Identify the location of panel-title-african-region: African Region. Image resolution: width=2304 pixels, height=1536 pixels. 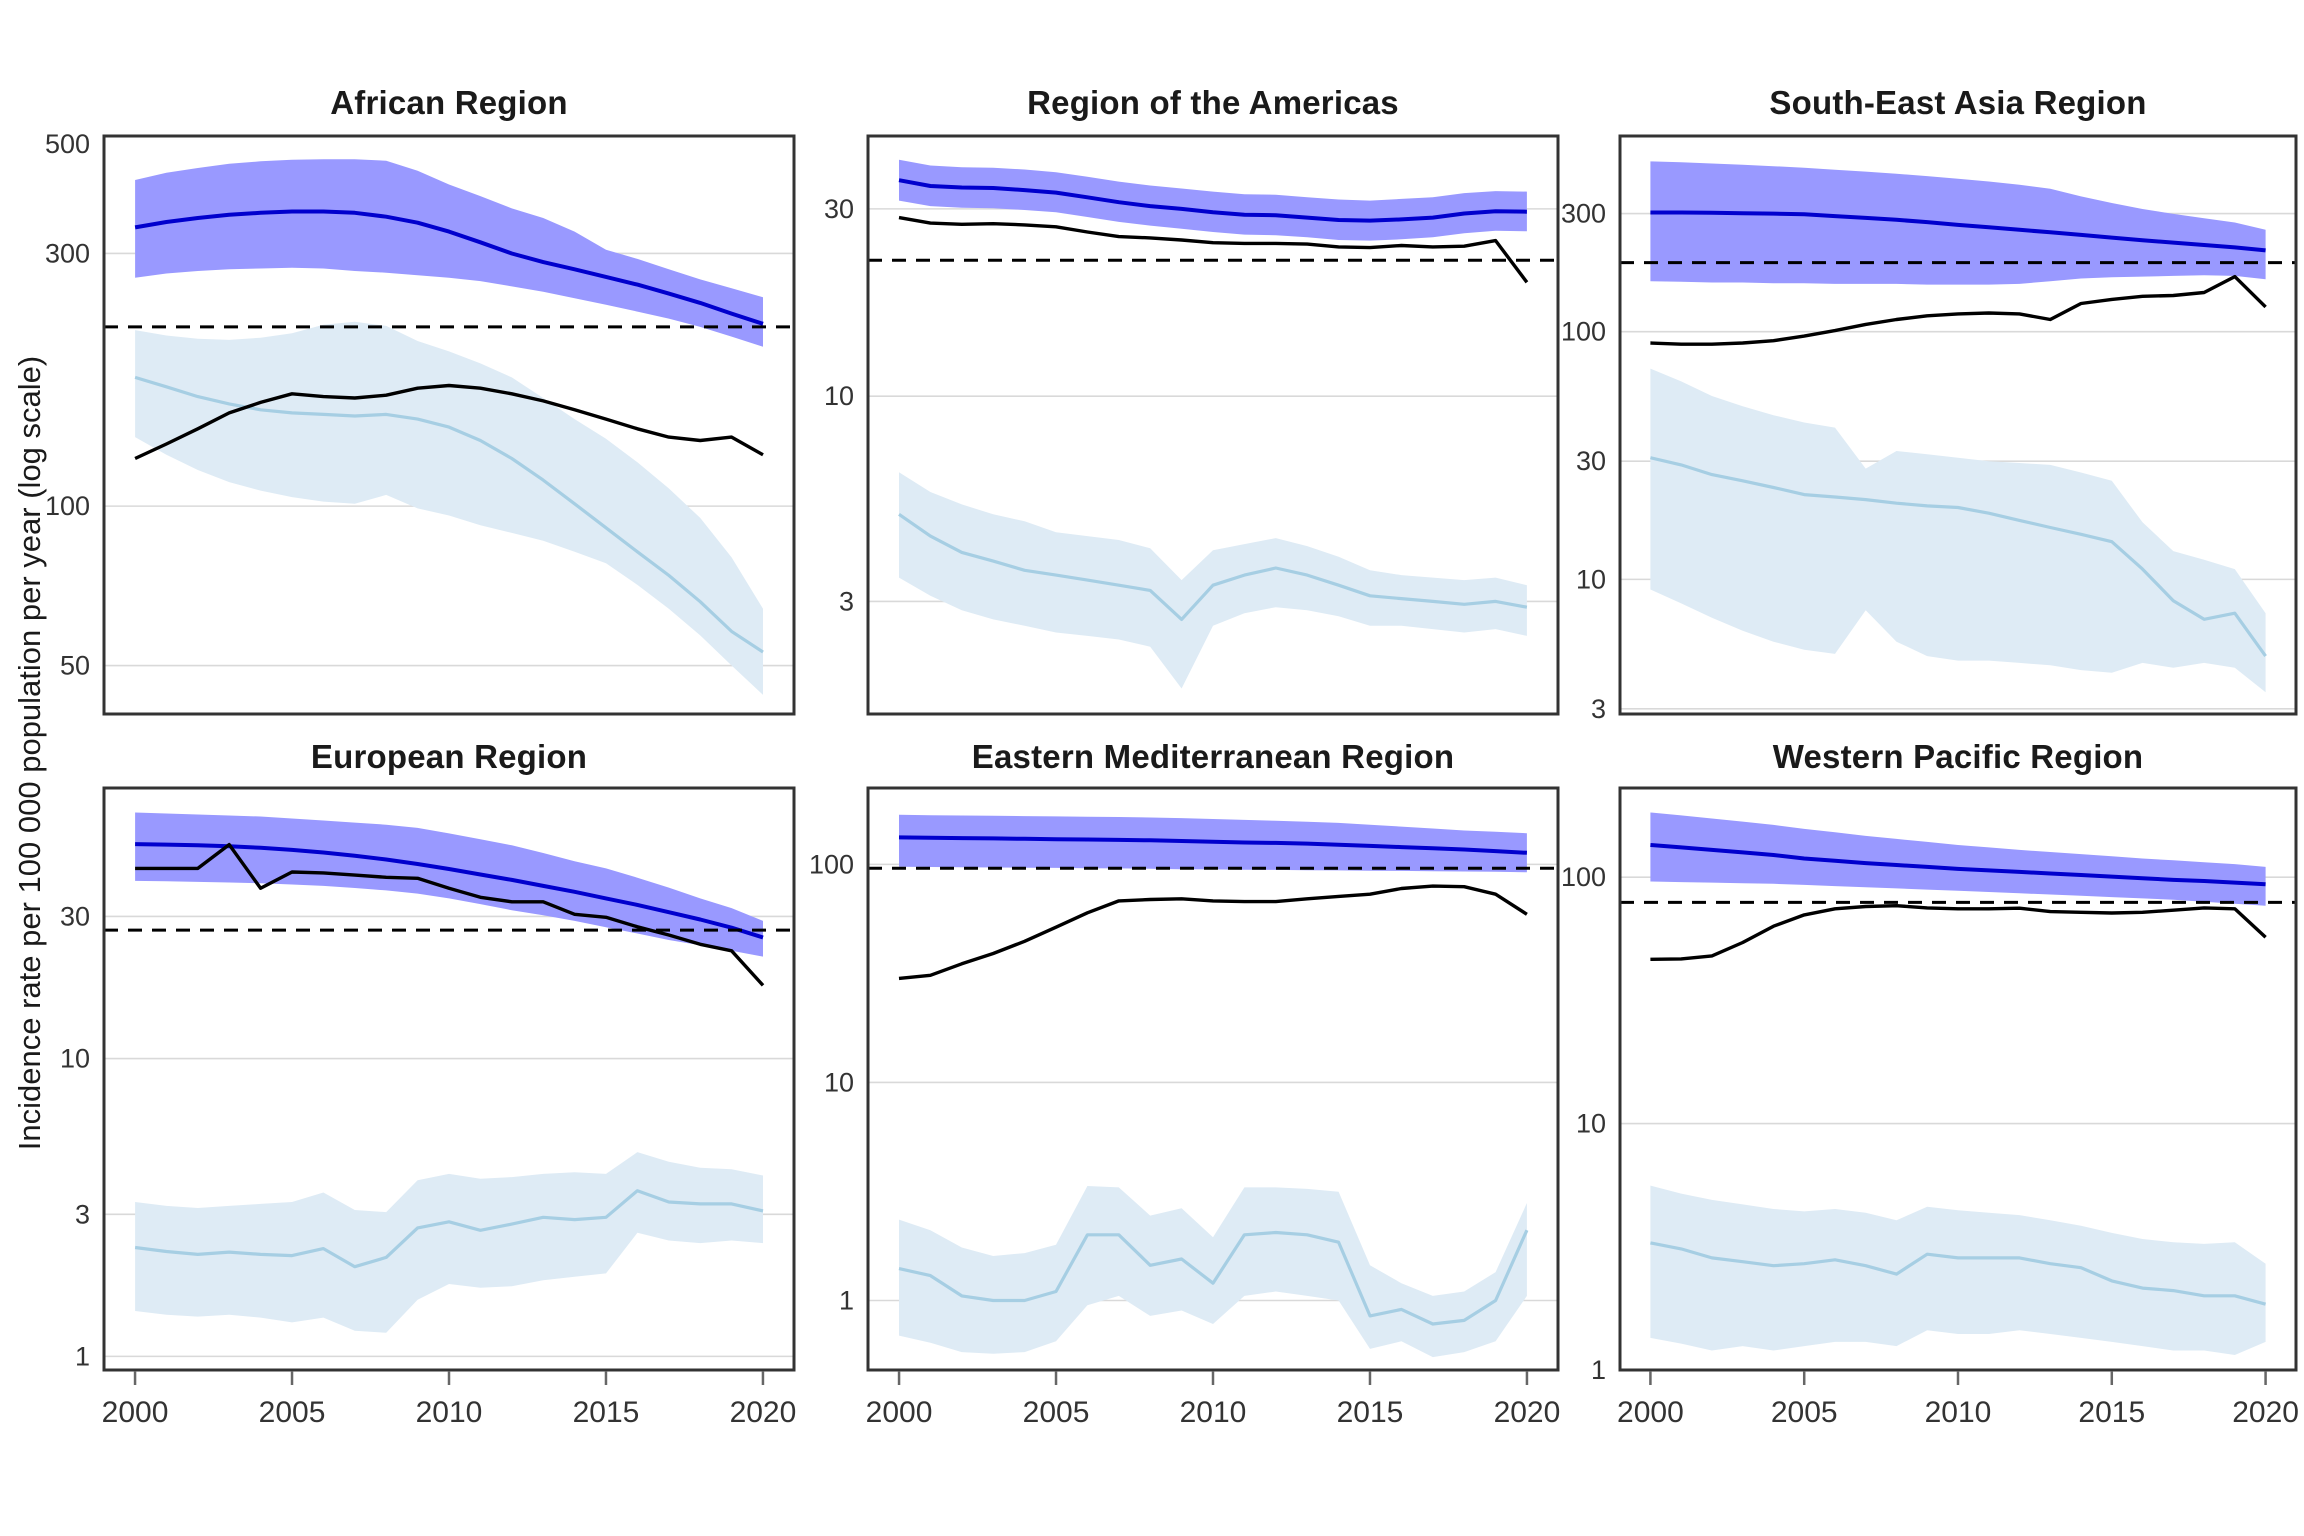
(449, 102).